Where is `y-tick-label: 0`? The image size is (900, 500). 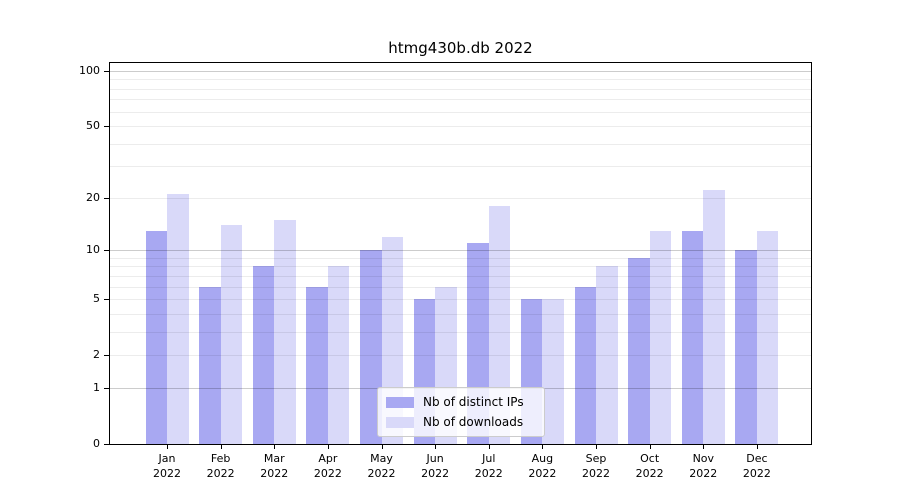 y-tick-label: 0 is located at coordinates (96, 443).